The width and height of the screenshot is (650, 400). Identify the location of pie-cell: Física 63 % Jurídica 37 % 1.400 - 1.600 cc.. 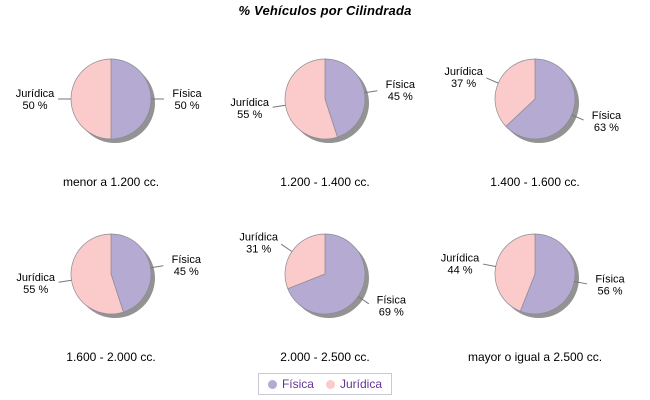
(535, 123).